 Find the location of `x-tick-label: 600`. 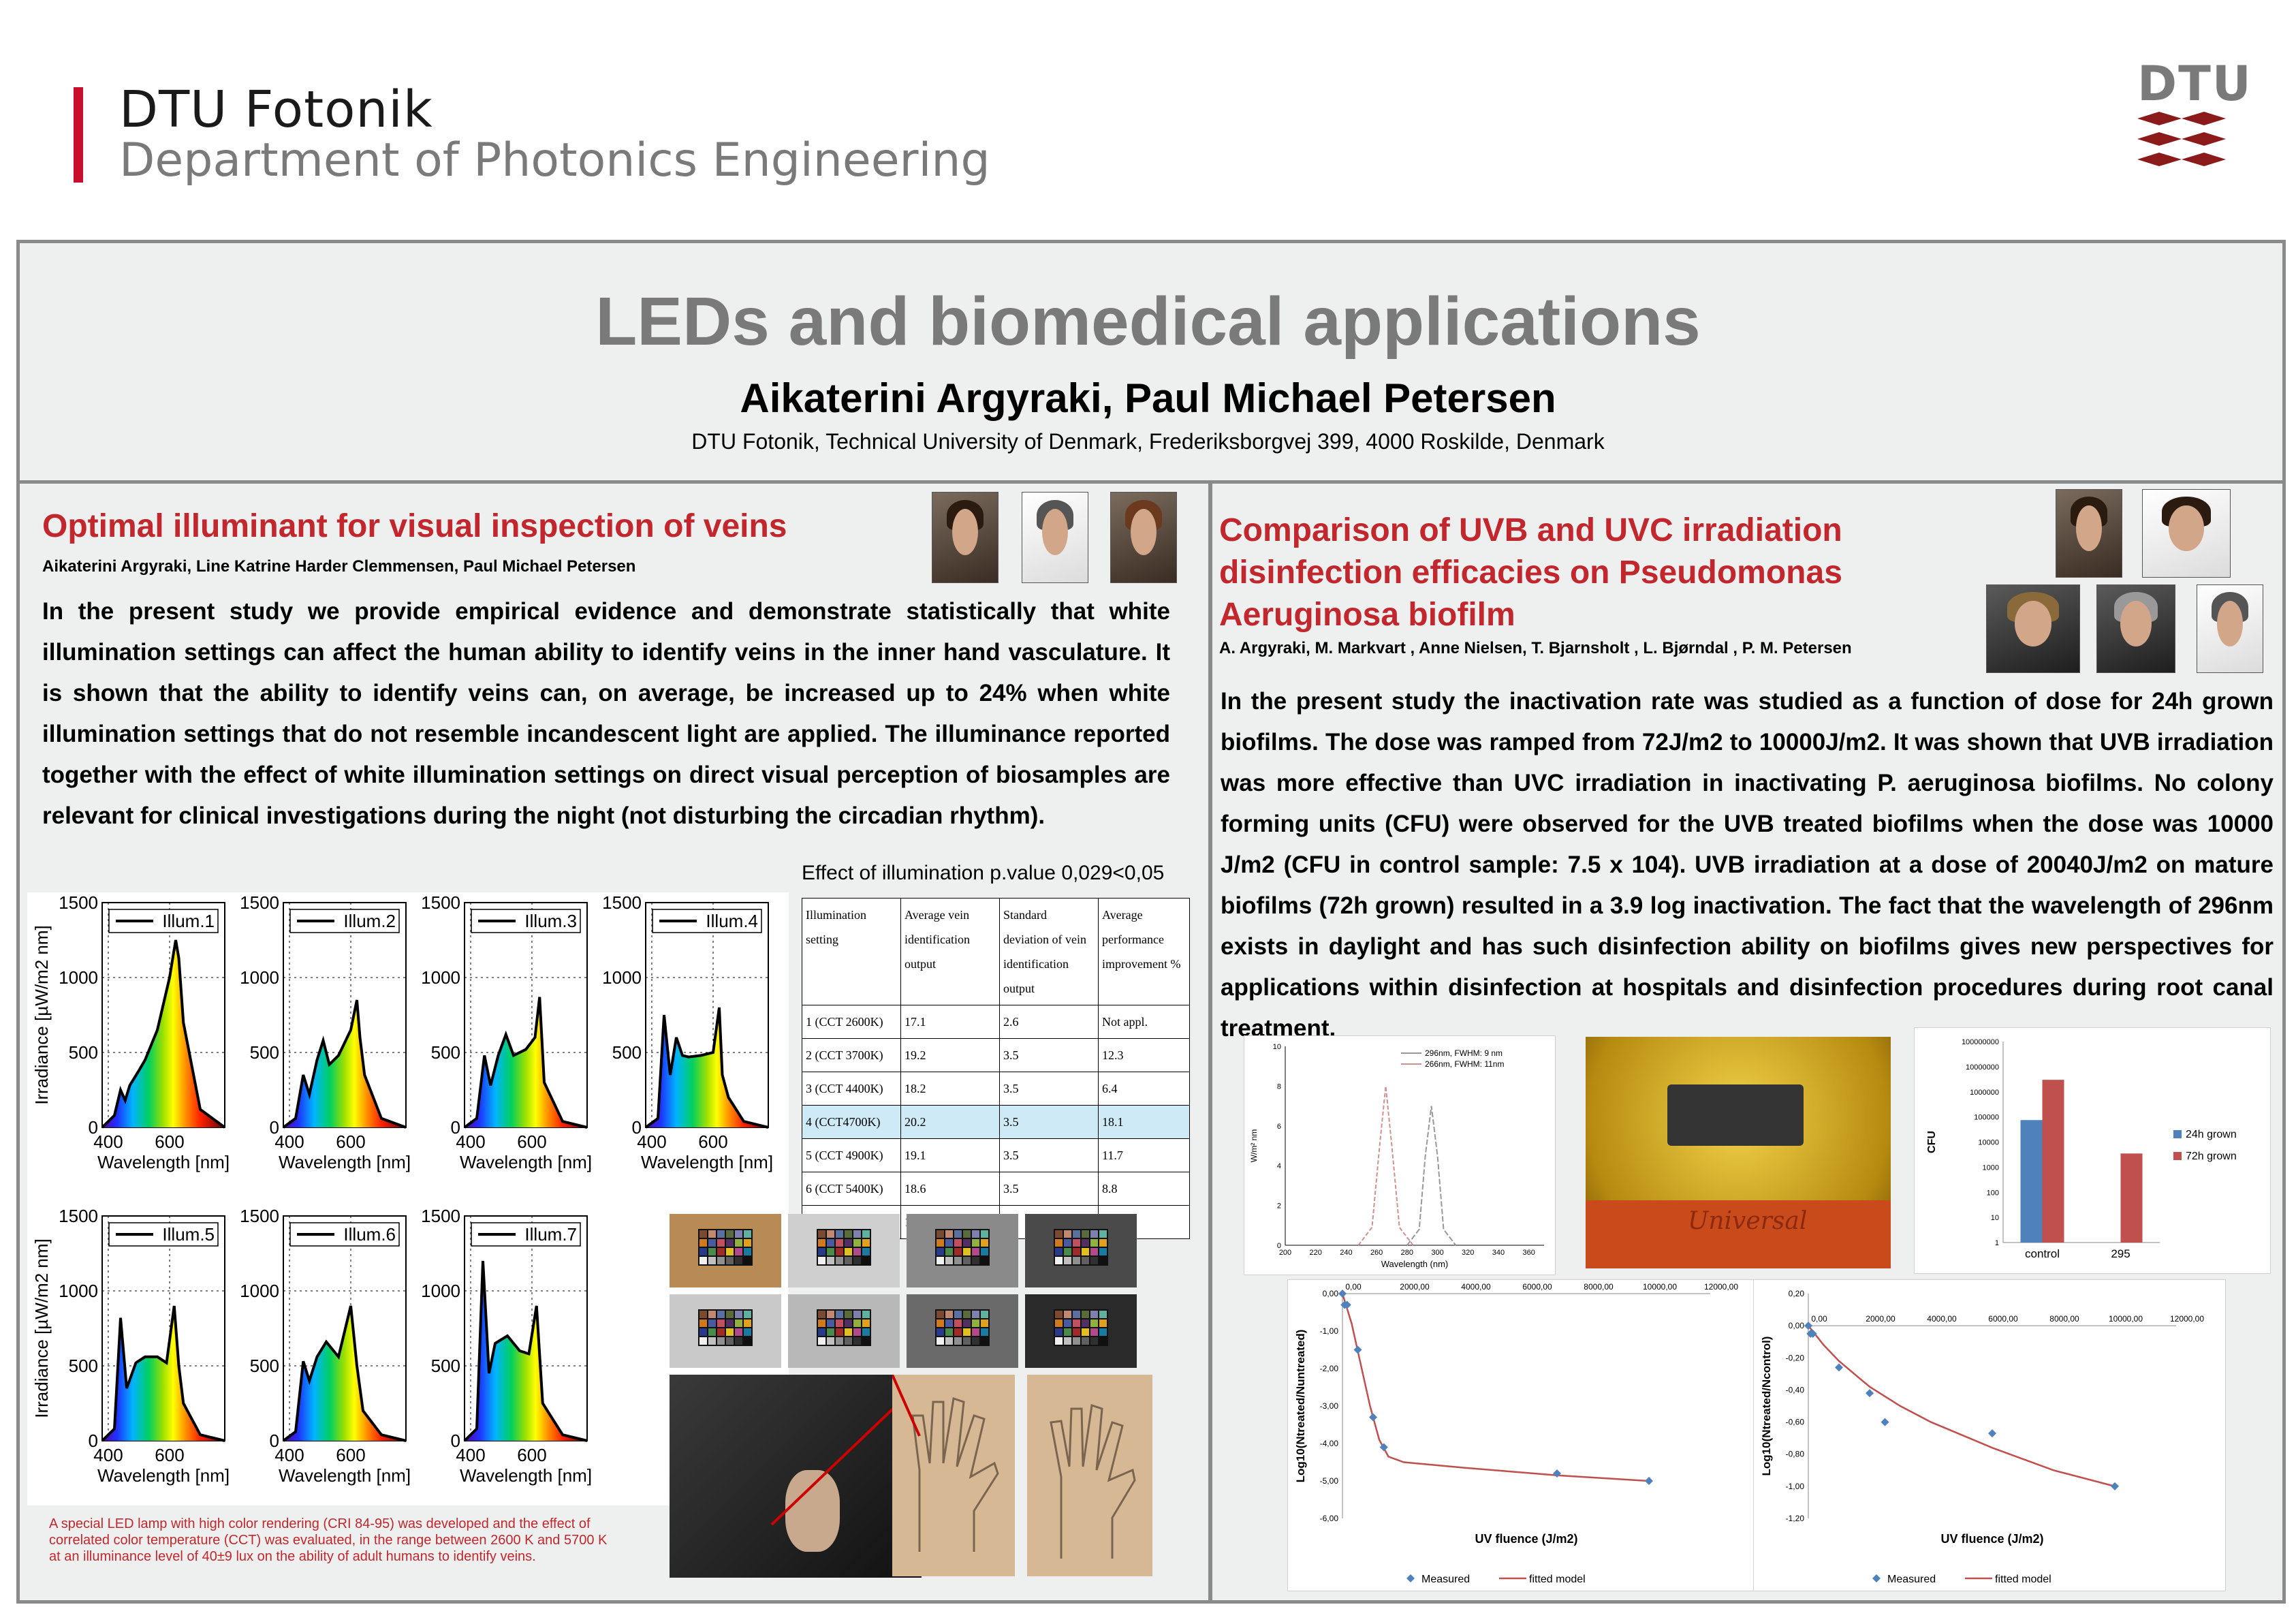

x-tick-label: 600 is located at coordinates (350, 1455).